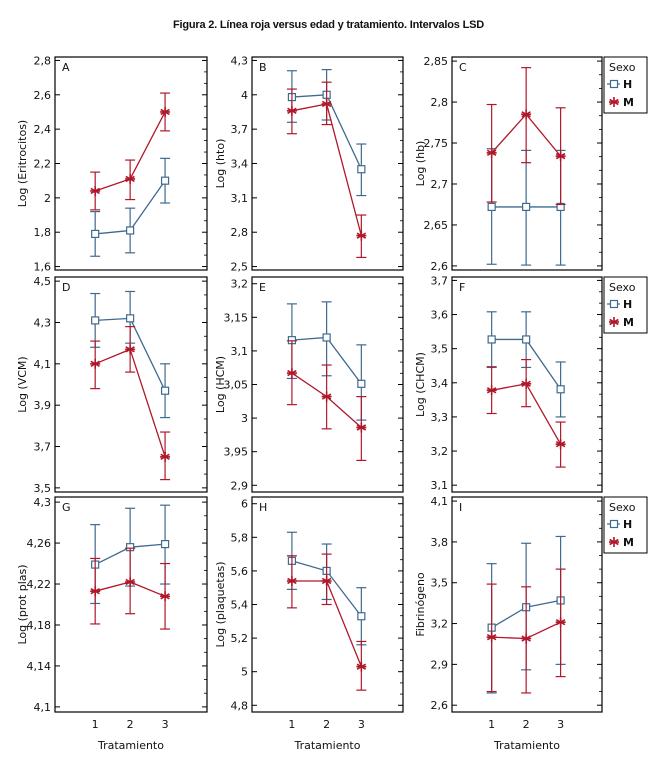 Image resolution: width=657 pixels, height=763 pixels. I want to click on y-tick-label: 3,95, so click(236, 452).